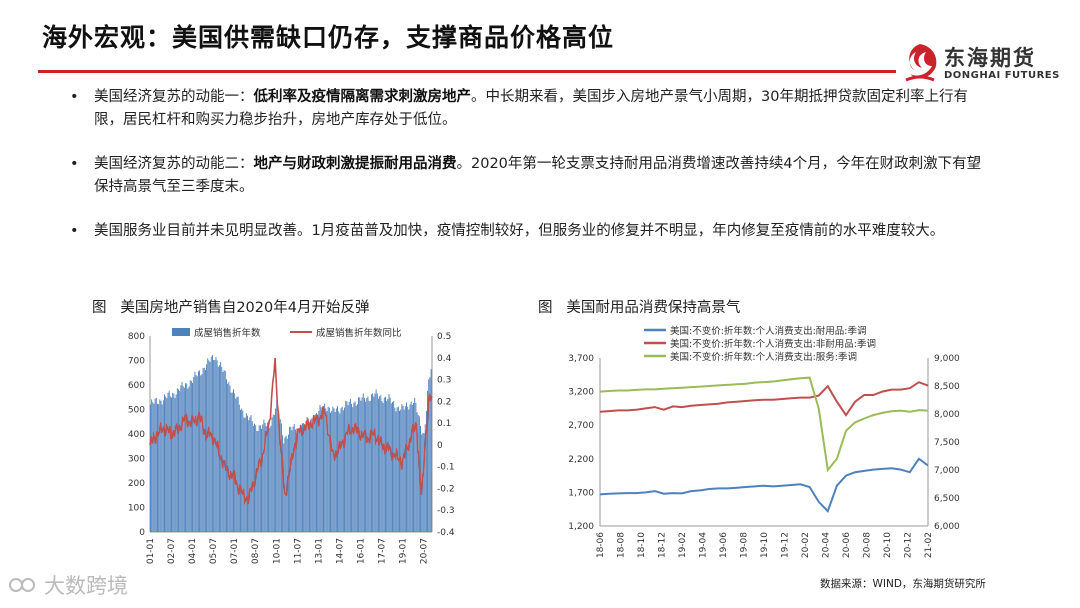 The image size is (1080, 608). Describe the element at coordinates (446, 489) in the screenshot. I see `y-right-tick-label: -0.2` at that location.